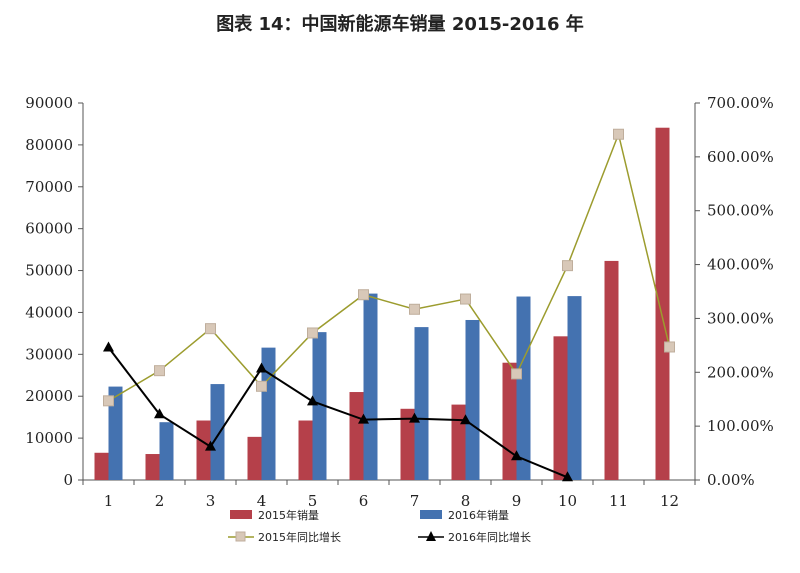 The height and width of the screenshot is (573, 800). I want to click on legend-label-2015-growth: 2015年同比增长, so click(299, 537).